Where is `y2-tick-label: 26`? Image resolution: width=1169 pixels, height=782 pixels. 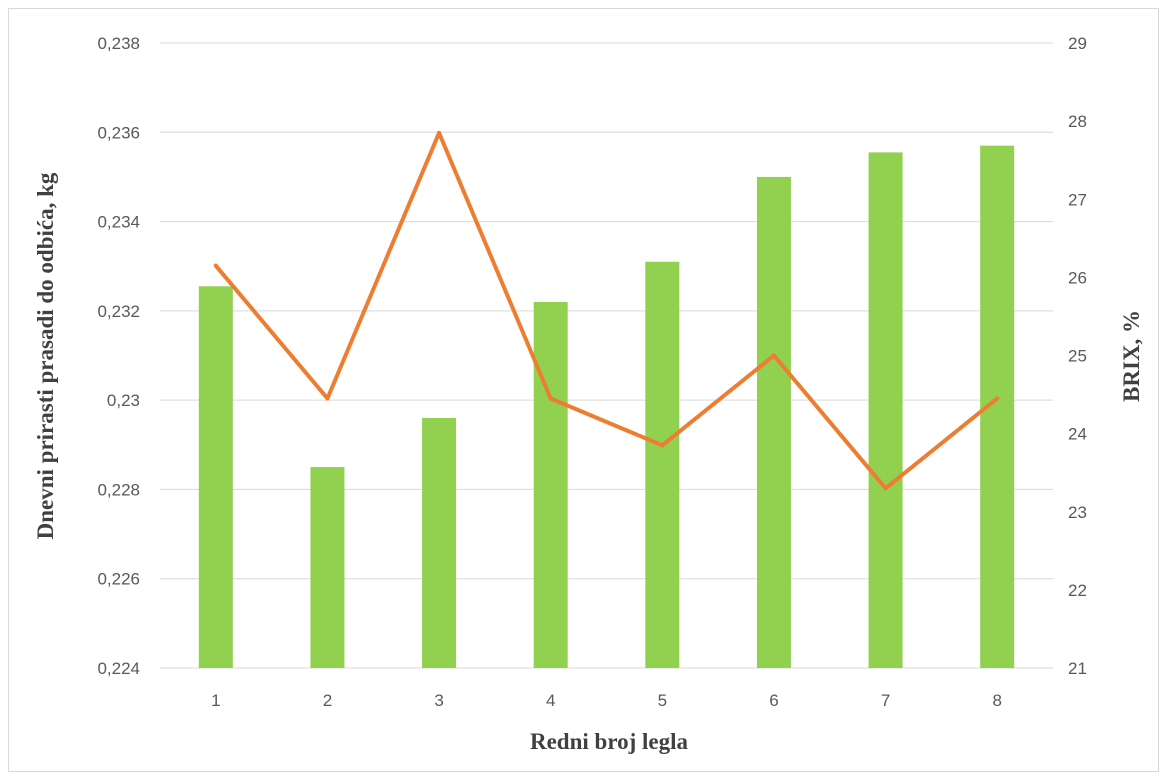 y2-tick-label: 26 is located at coordinates (1077, 277).